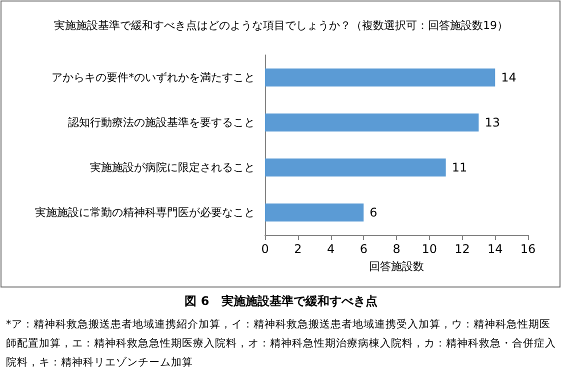 The height and width of the screenshot is (378, 562). I want to click on y-tick-label: アからキの要件*のいずれかを満たすこと, so click(153, 77).